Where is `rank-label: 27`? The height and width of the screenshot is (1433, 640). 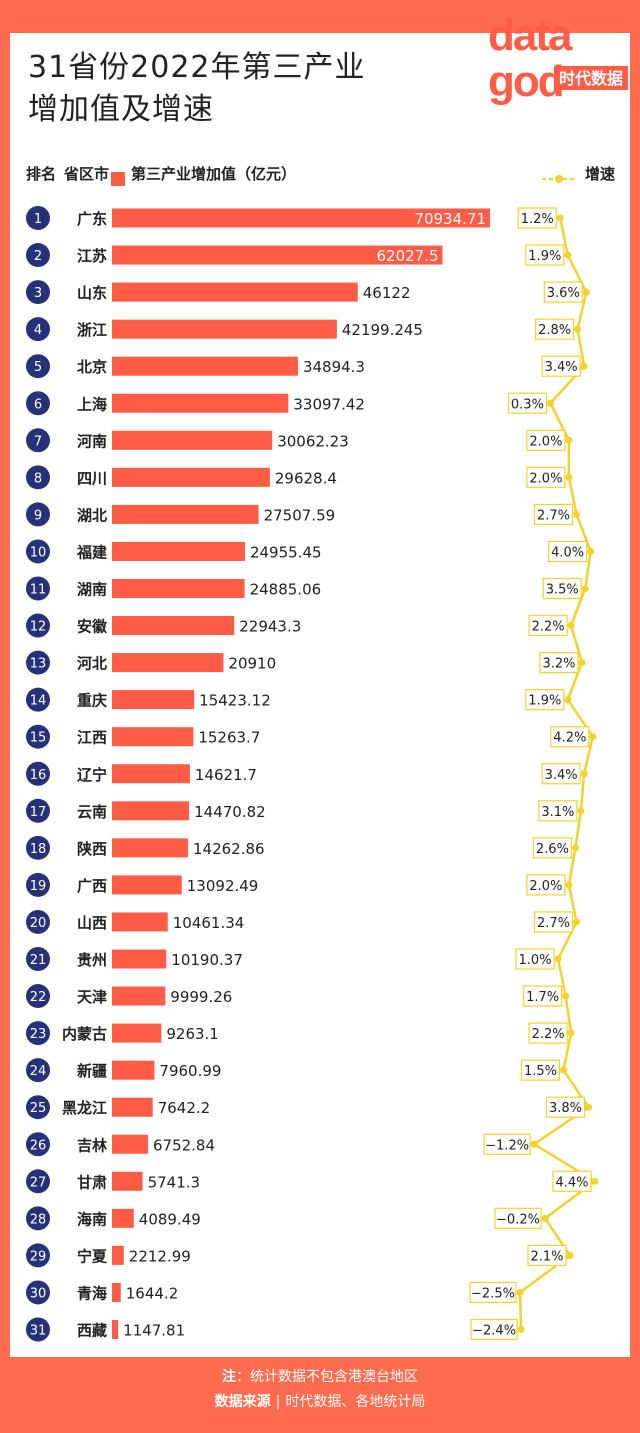
rank-label: 27 is located at coordinates (38, 1182).